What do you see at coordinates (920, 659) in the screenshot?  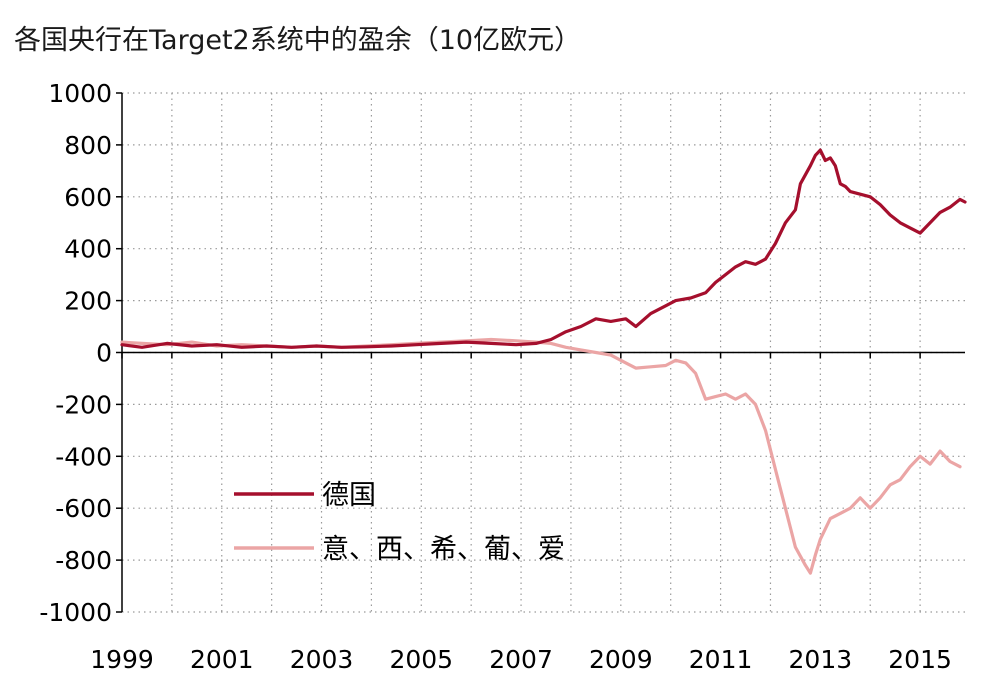 I see `x-tick-label: 2015` at bounding box center [920, 659].